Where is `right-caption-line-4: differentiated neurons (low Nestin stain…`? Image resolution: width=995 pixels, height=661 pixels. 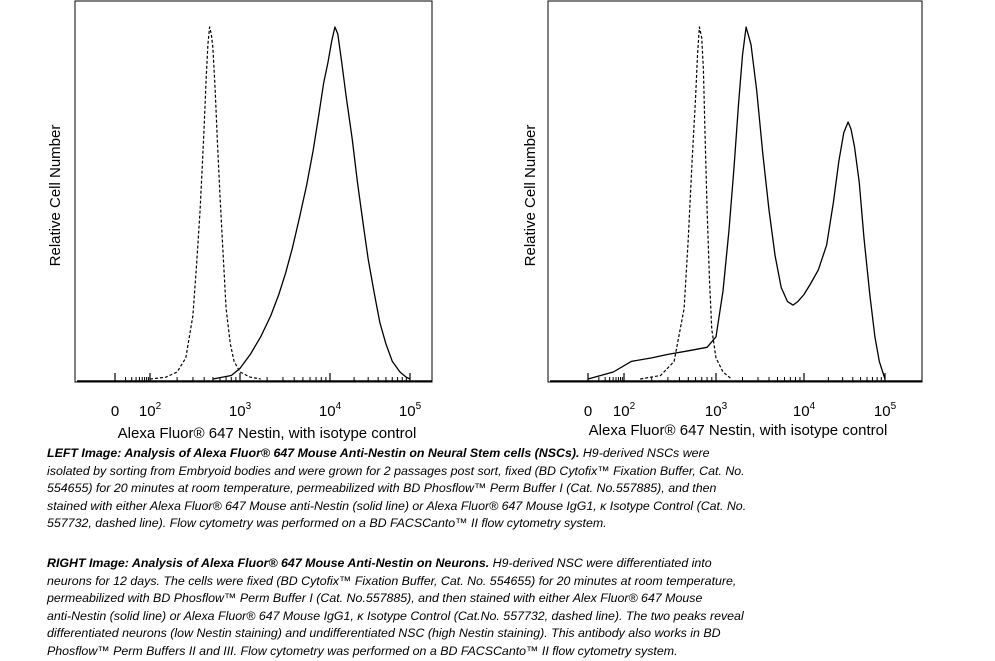
right-caption-line-4: differentiated neurons (low Nestin stain… is located at coordinates (384, 633).